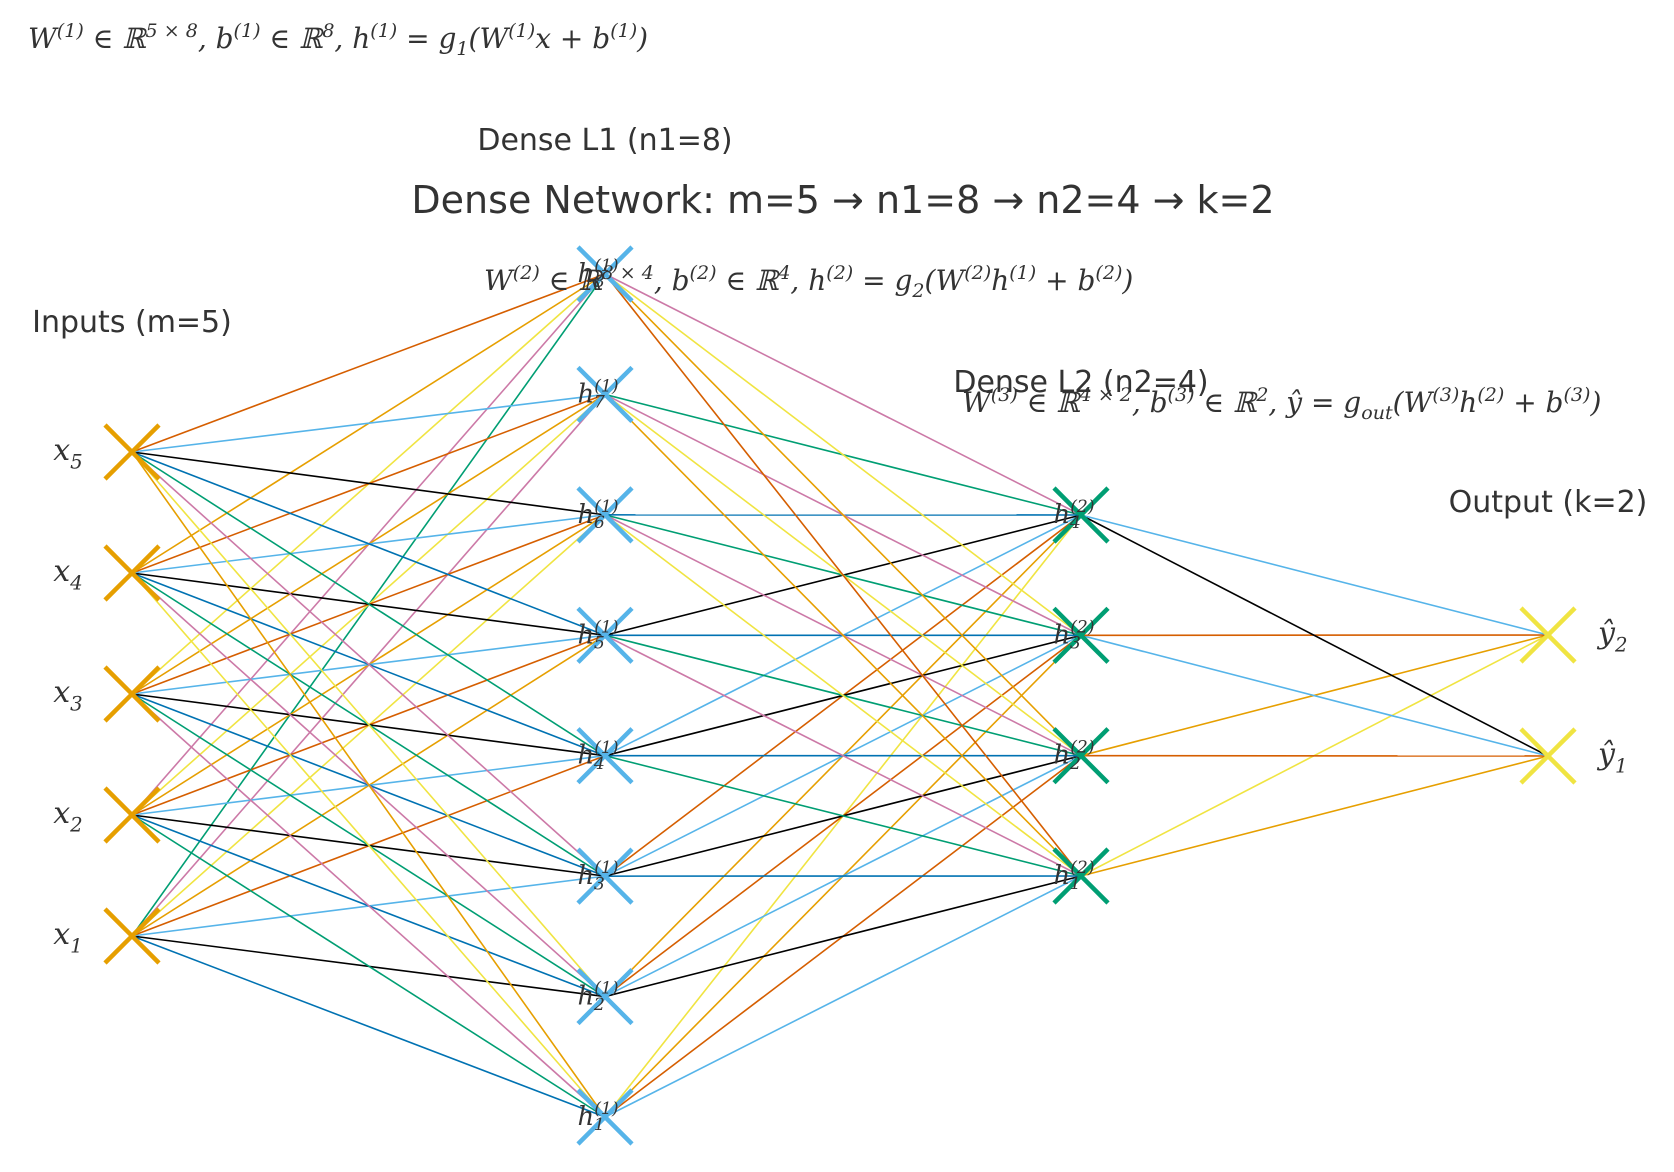  Describe the element at coordinates (68, 937) in the screenshot. I see `input-label-1: x1` at that location.